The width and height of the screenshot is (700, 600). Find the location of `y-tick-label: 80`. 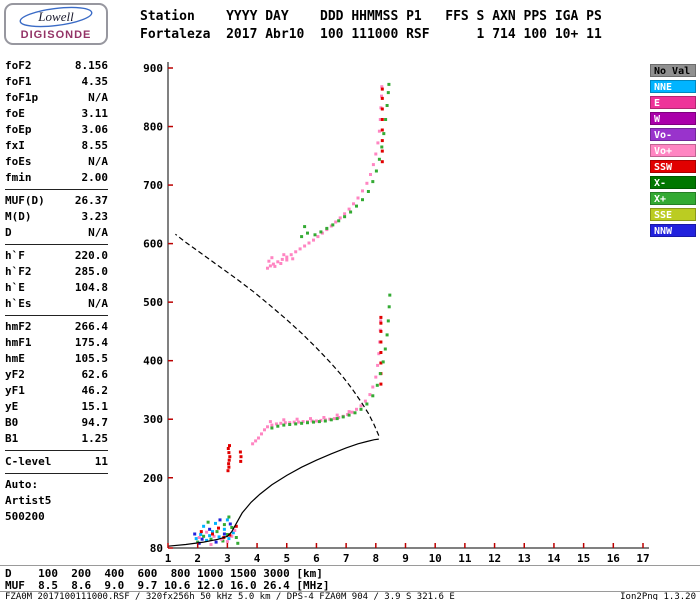

y-tick-label: 80 is located at coordinates (156, 548).